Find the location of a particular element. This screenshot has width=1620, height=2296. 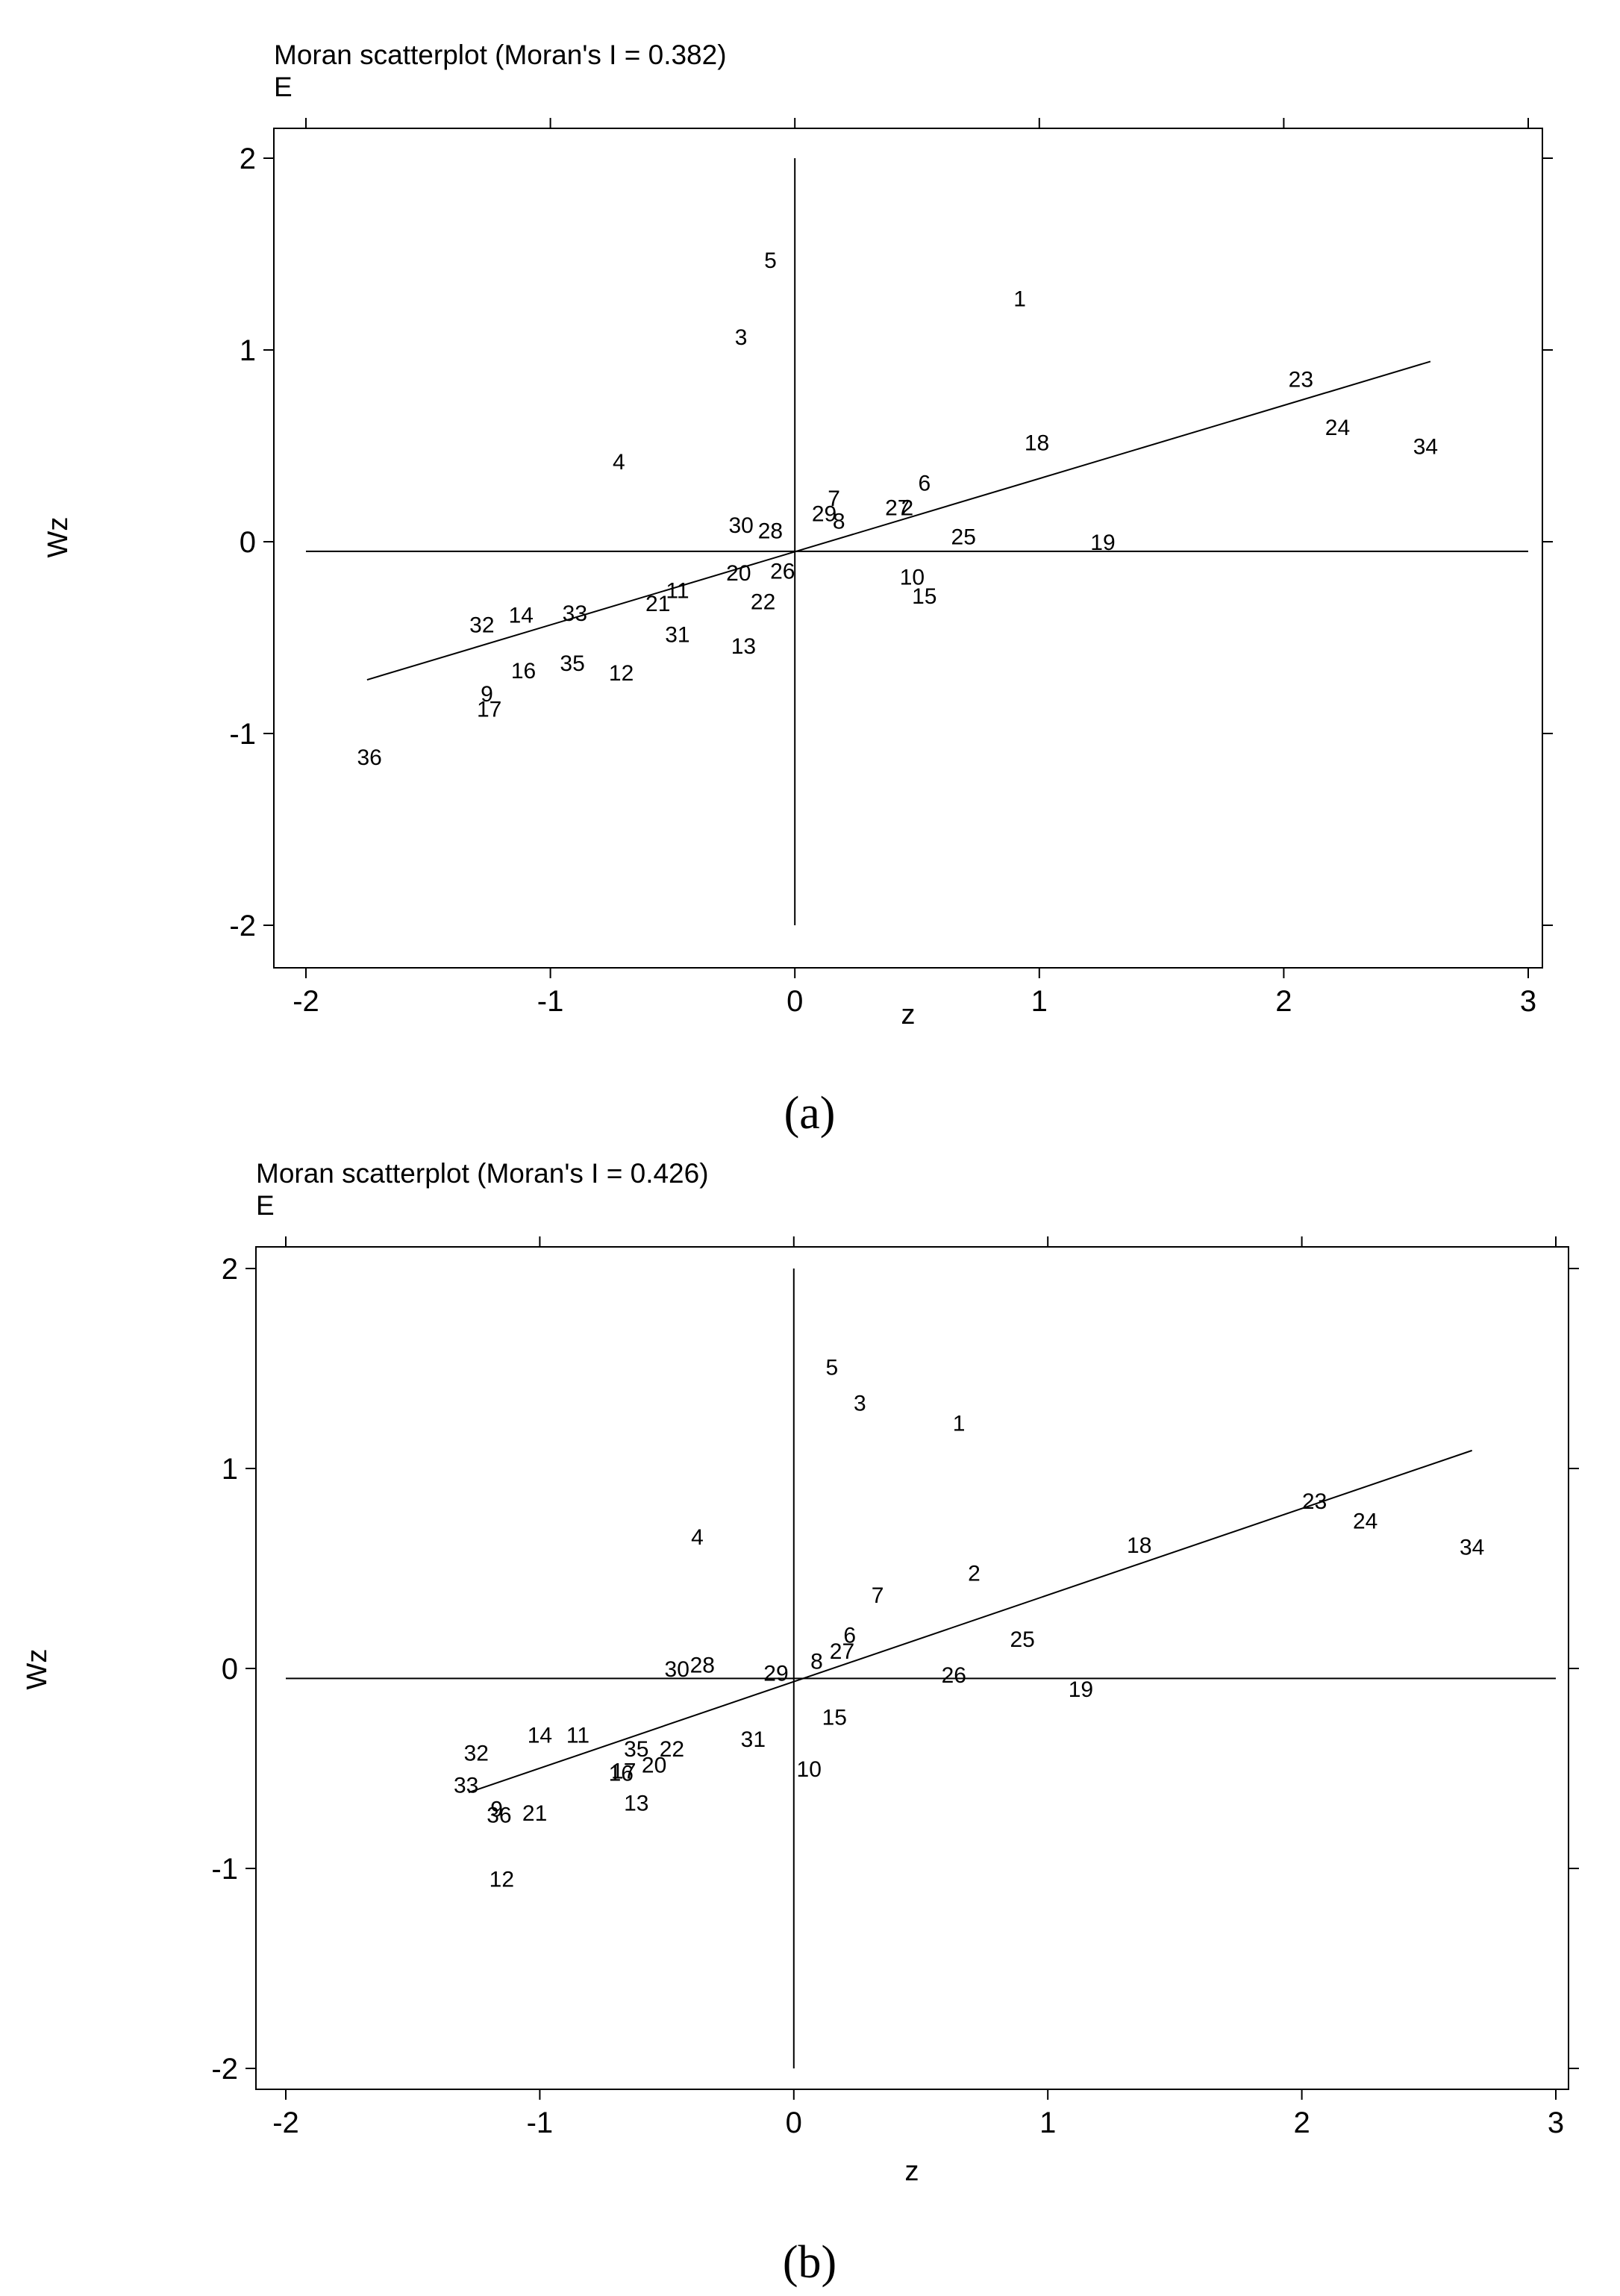

point-label-3: 3 is located at coordinates (741, 338).